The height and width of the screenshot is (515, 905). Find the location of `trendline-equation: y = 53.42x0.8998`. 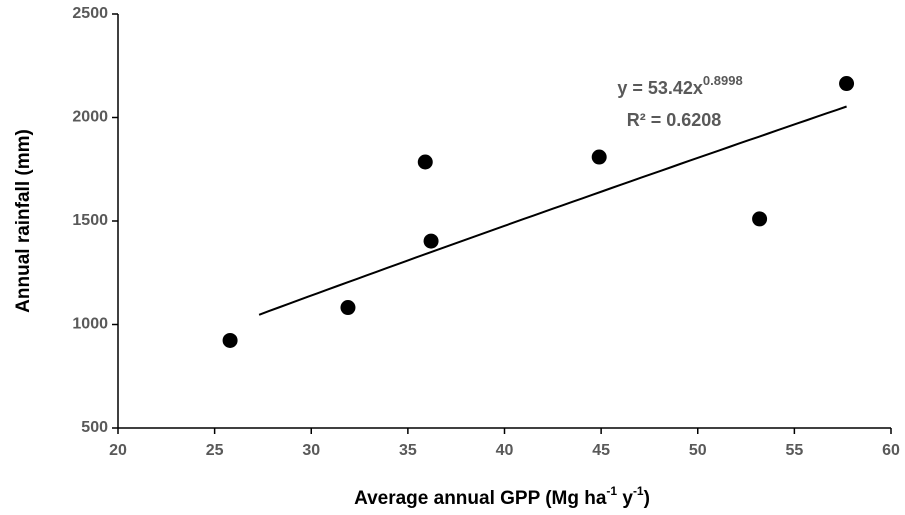

trendline-equation: y = 53.42x0.8998 is located at coordinates (679, 85).